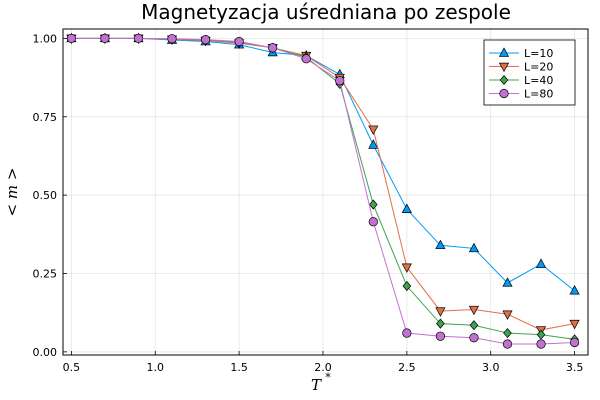  I want to click on legend-item: L=10, so click(521, 53).